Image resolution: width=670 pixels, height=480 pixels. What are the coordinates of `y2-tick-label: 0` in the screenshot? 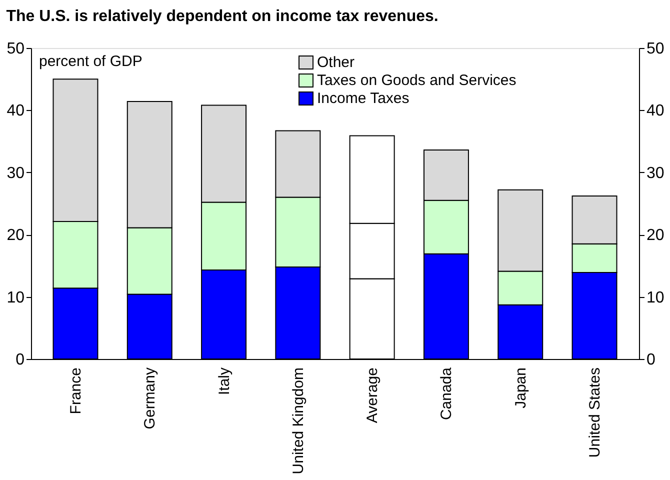 It's located at (651, 360).